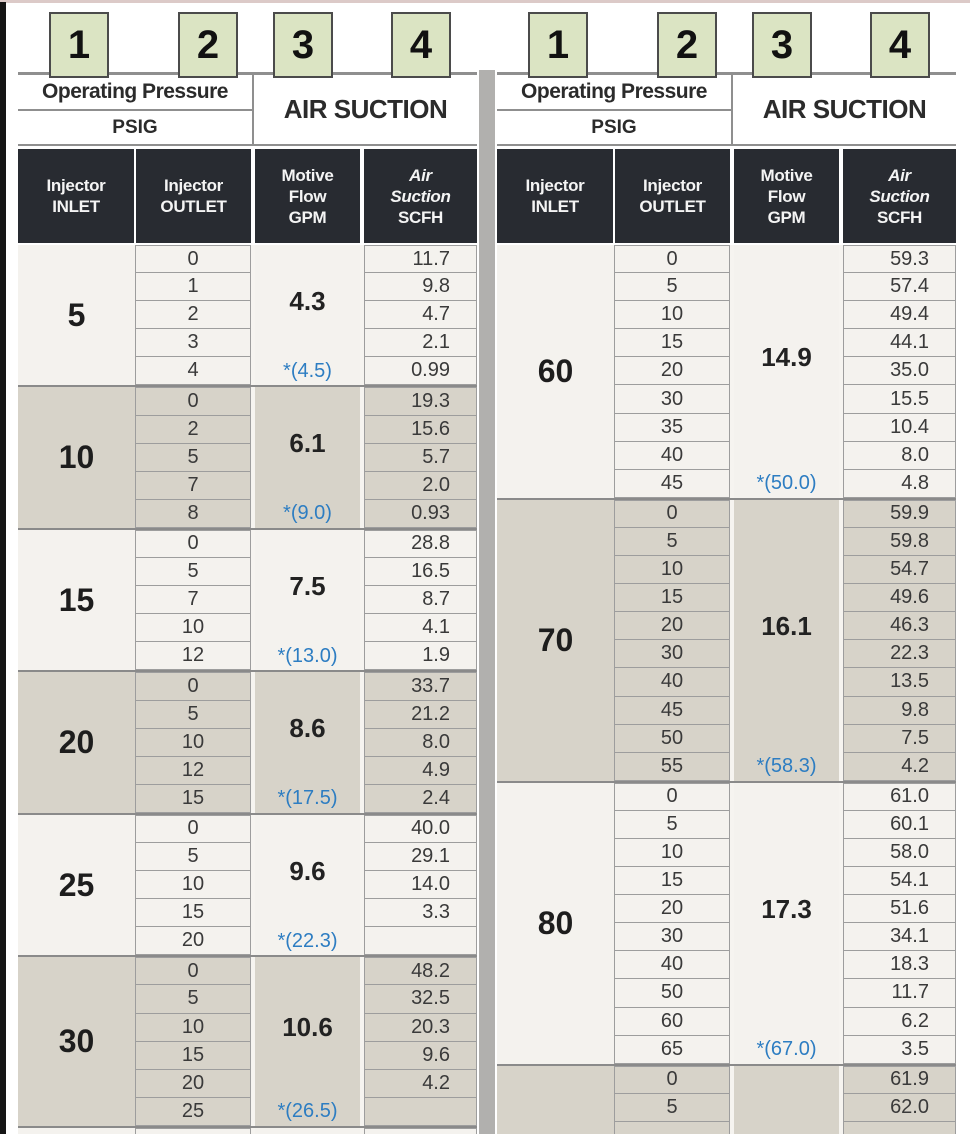  Describe the element at coordinates (307, 870) in the screenshot. I see `motive-flow-value: 9.6` at that location.